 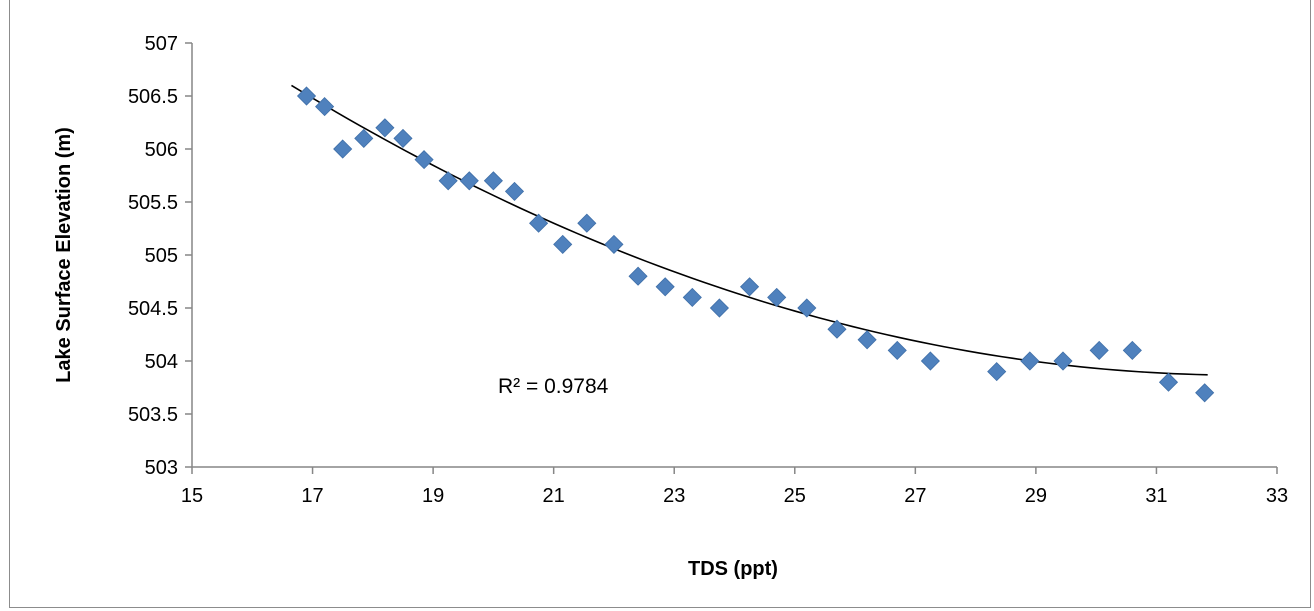 I want to click on x-ticks: 15 17 19 21 23 25 27 29 31 33, so click(x=734, y=487).